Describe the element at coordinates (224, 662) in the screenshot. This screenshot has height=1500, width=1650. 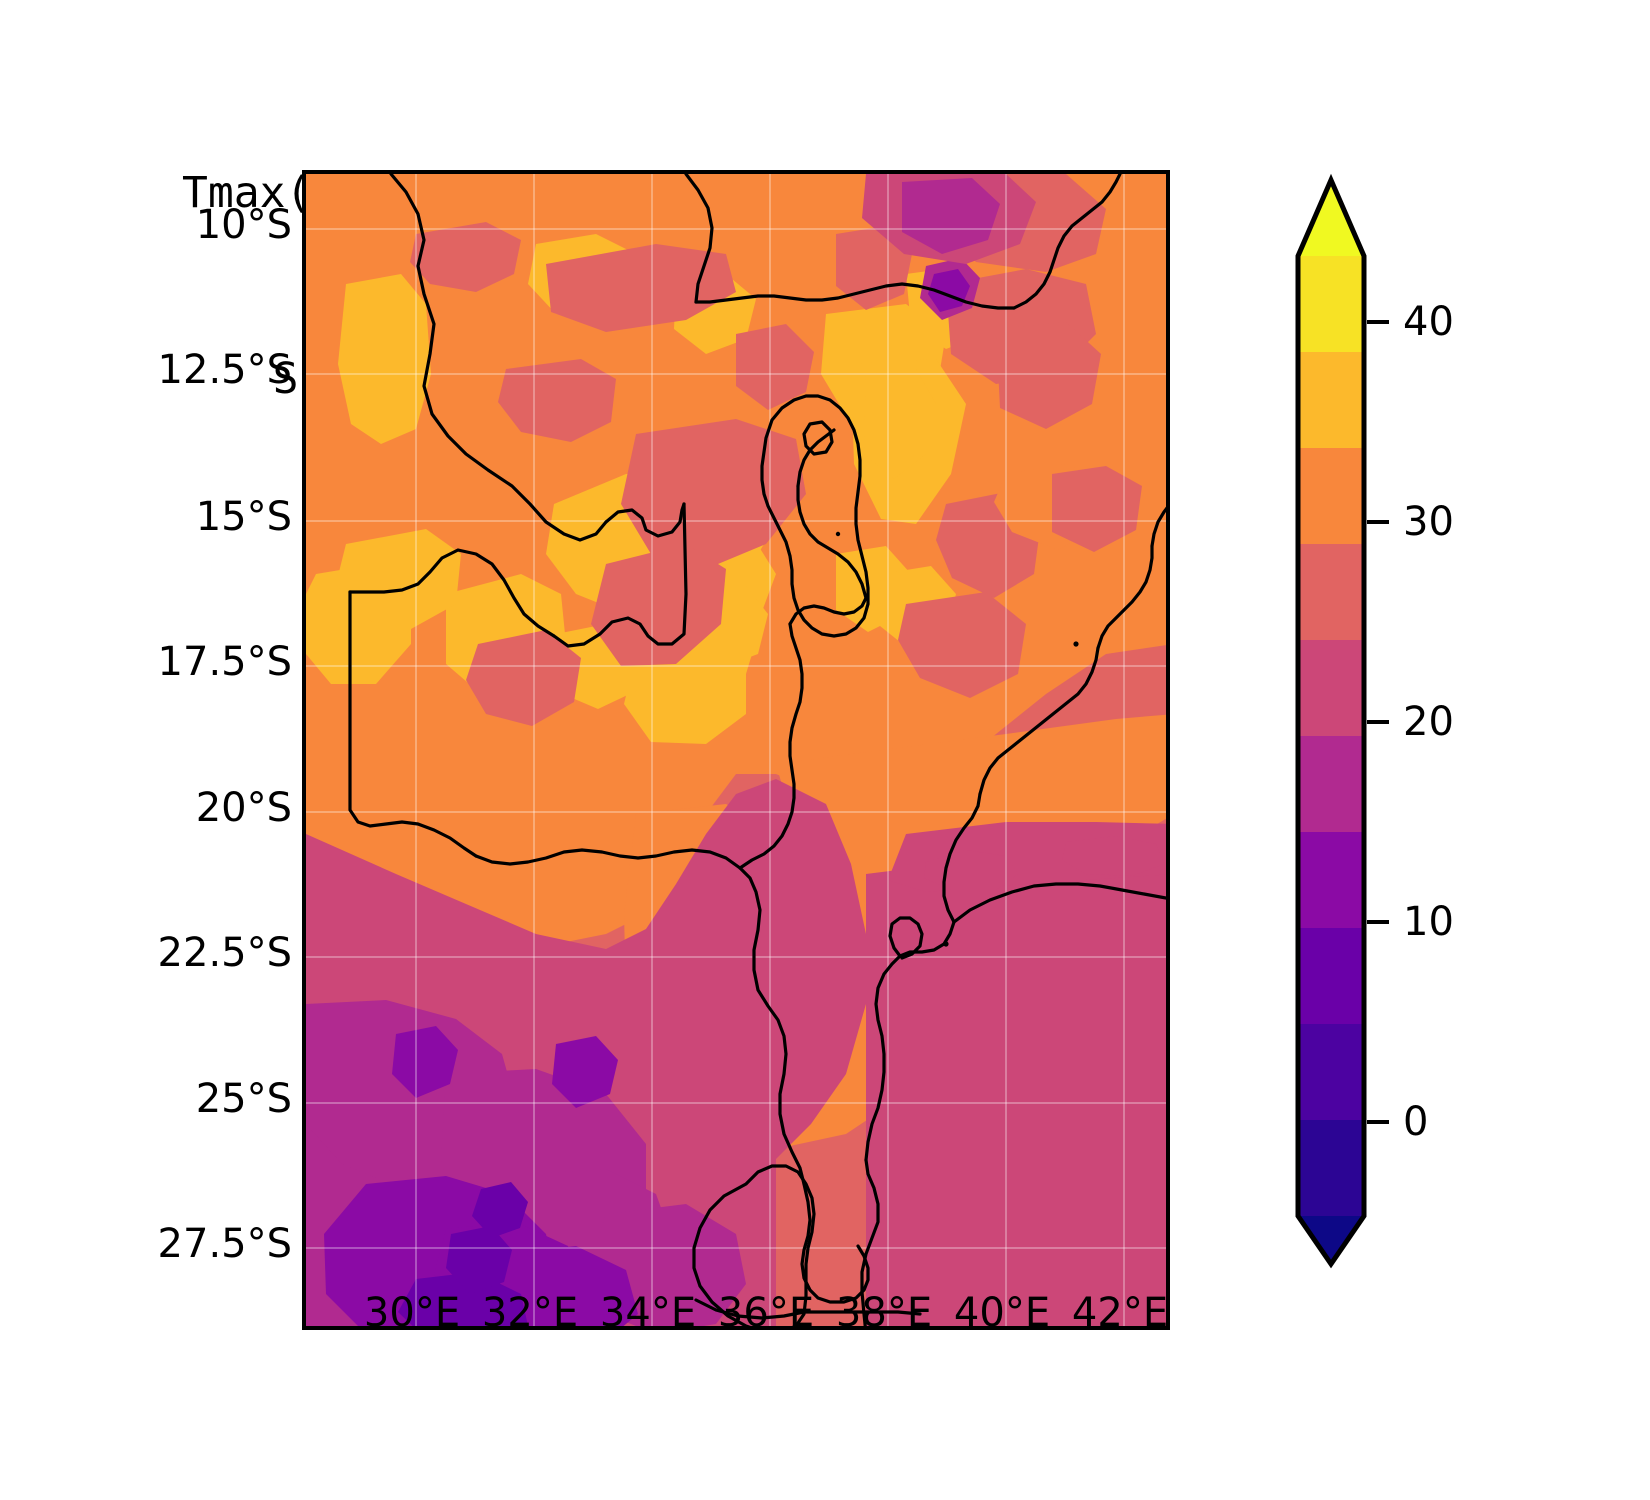
I see `ytick-label: 17.5°S` at that location.